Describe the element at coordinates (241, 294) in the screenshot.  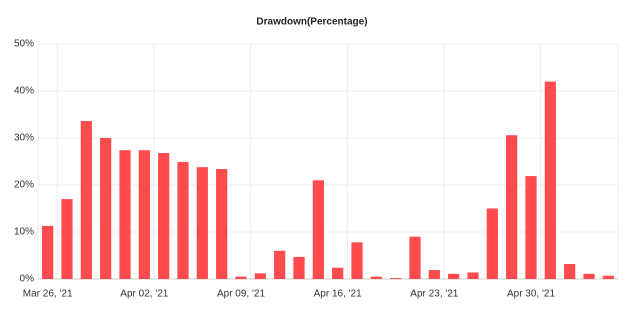
I see `x-tick-label: Apr 09, '21` at that location.